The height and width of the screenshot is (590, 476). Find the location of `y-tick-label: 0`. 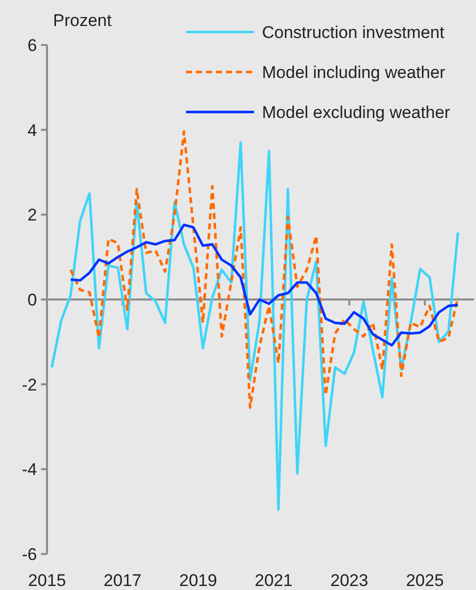

y-tick-label: 0 is located at coordinates (32, 300).